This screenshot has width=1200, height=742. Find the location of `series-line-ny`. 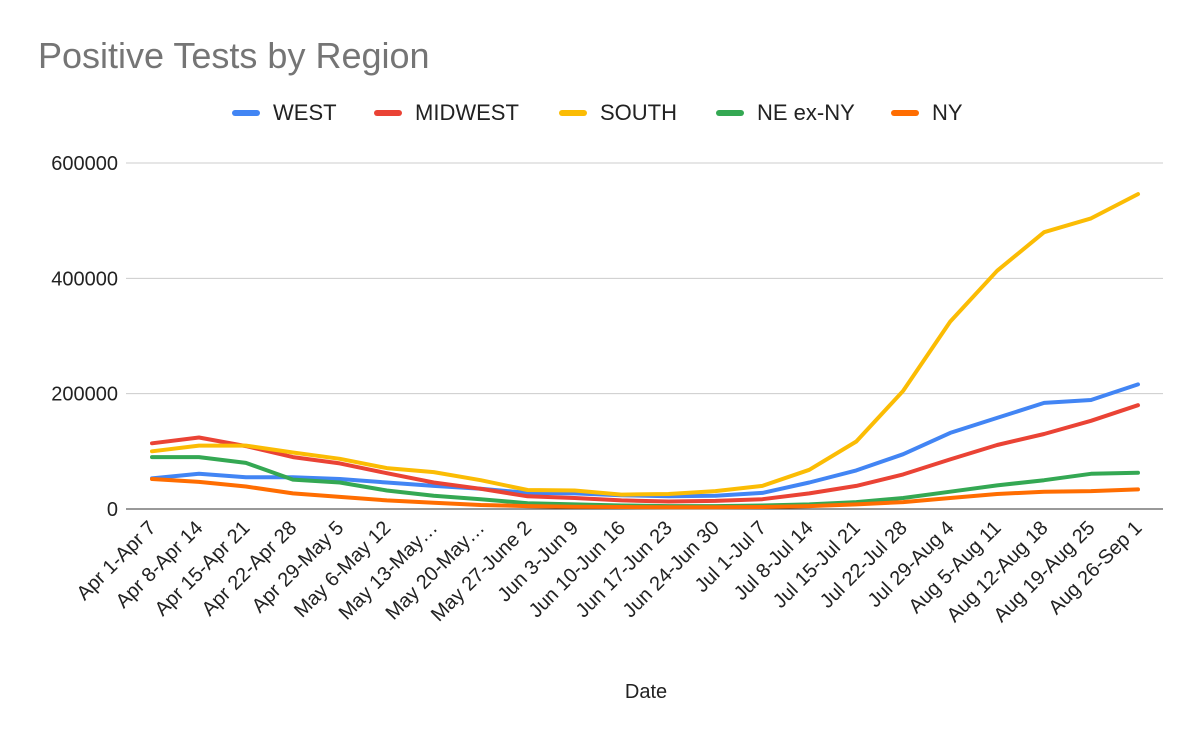

series-line-ny is located at coordinates (645, 493).